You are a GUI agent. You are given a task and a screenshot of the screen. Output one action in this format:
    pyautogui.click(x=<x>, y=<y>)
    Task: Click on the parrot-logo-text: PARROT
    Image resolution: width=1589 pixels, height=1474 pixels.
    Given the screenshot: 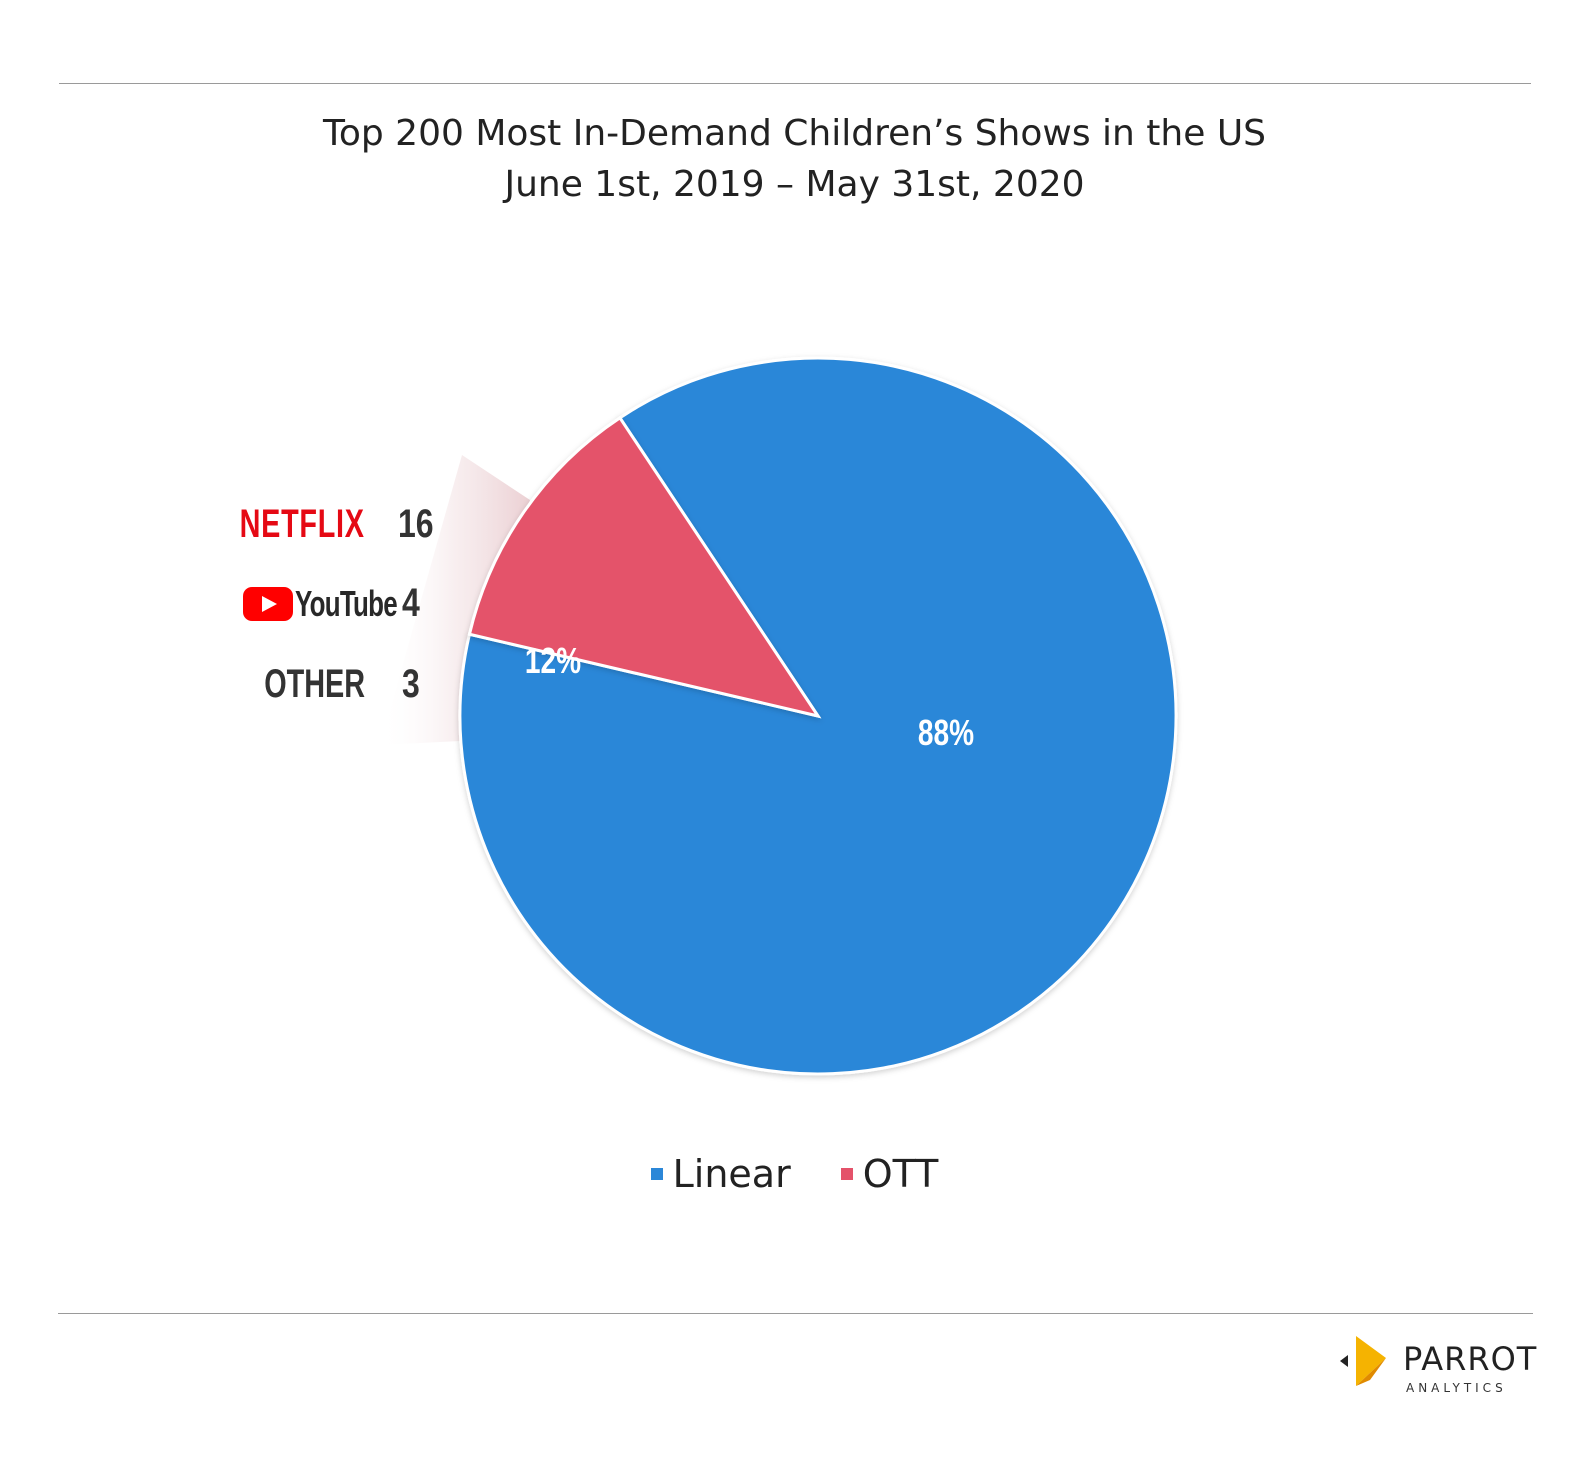 What is the action you would take?
    pyautogui.click(x=1470, y=1359)
    